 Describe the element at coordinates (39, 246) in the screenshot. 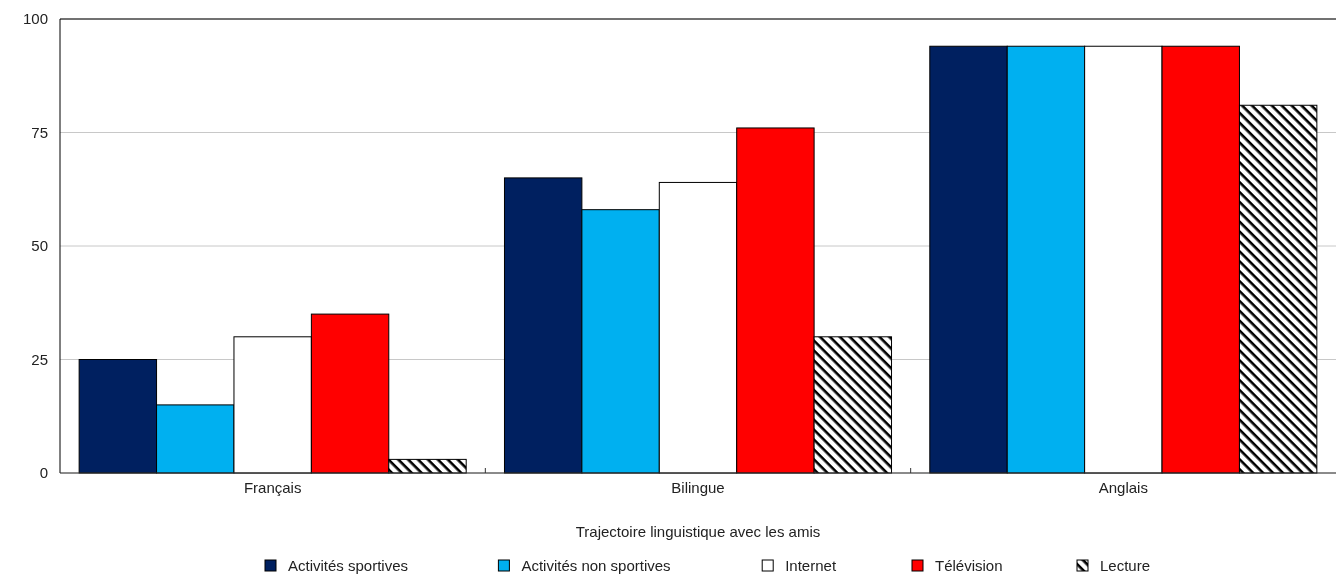

I see `y-tick-label: 50` at that location.